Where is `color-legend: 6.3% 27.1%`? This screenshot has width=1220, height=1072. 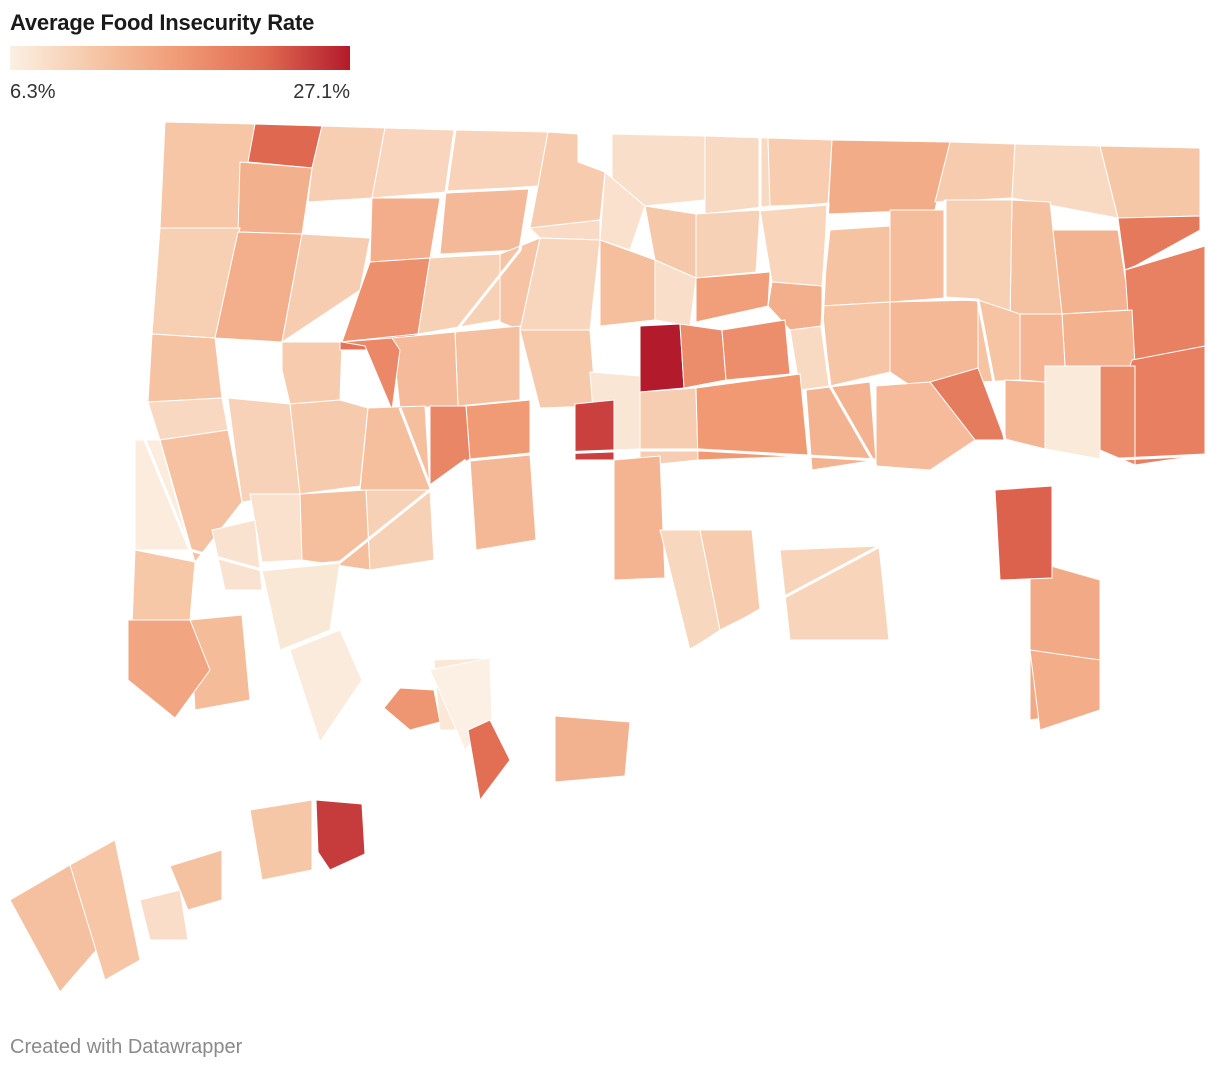 color-legend: 6.3% 27.1% is located at coordinates (180, 74).